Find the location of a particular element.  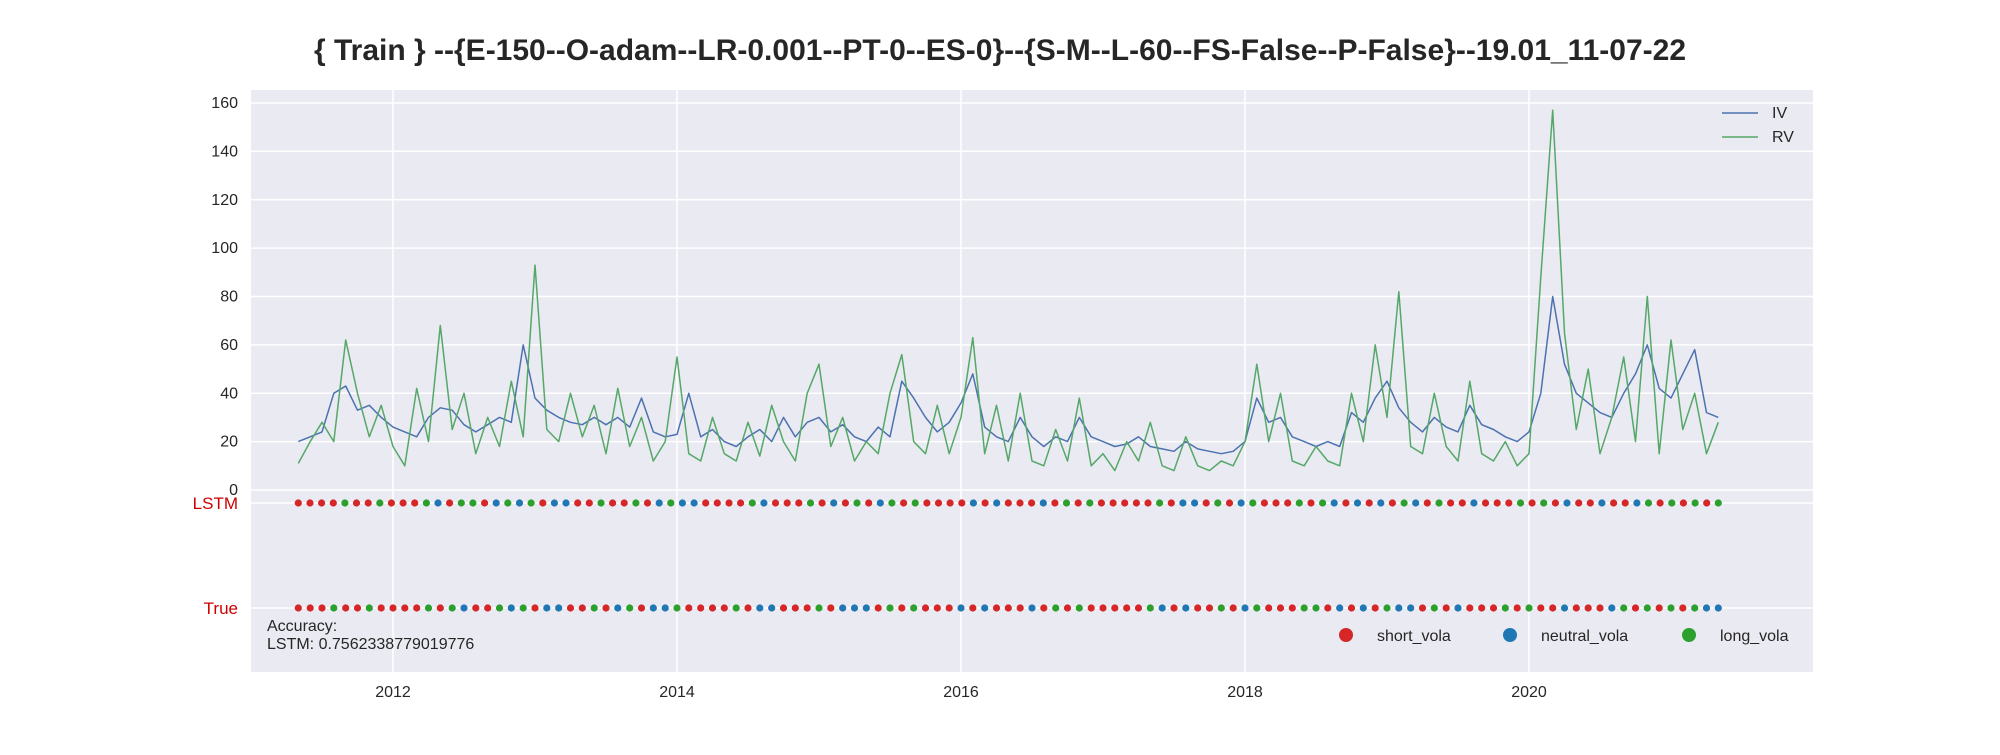

x-tick-label: 2014 is located at coordinates (677, 692).